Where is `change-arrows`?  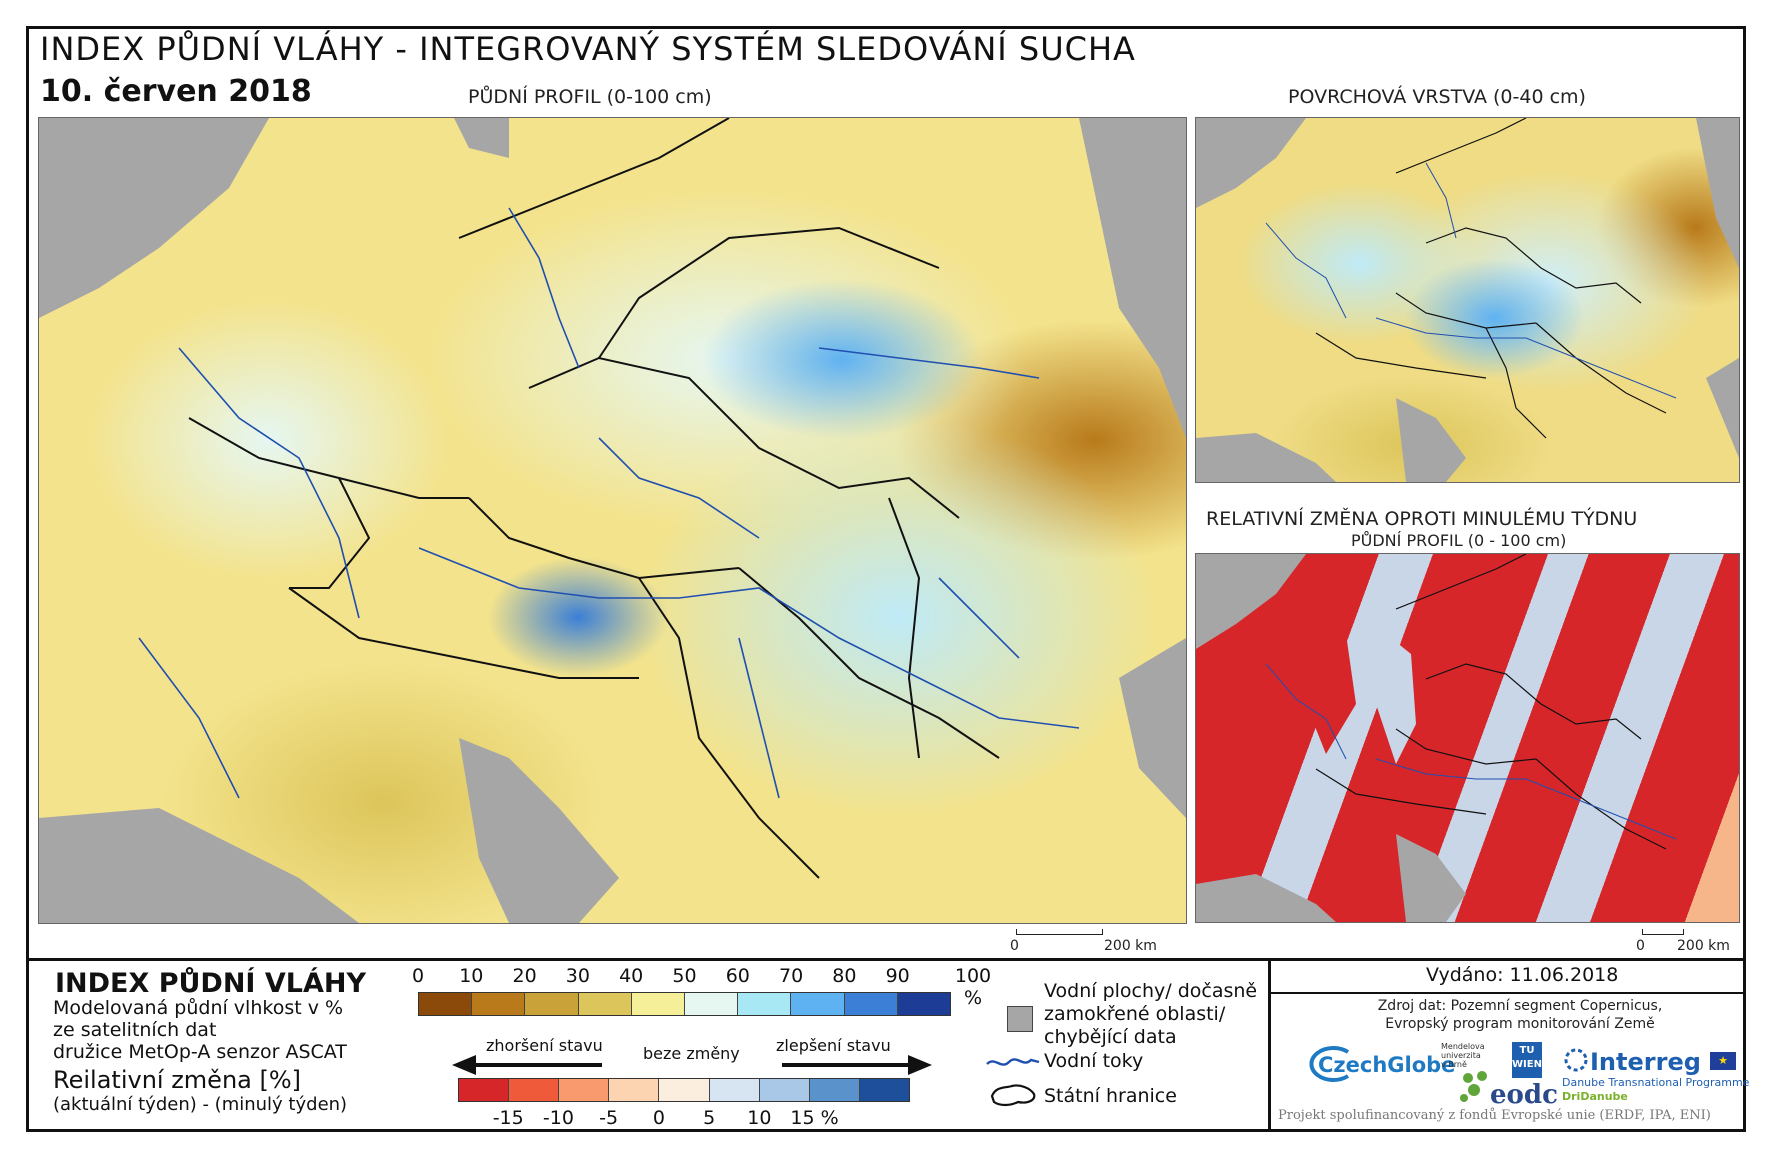 change-arrows is located at coordinates (692, 1065).